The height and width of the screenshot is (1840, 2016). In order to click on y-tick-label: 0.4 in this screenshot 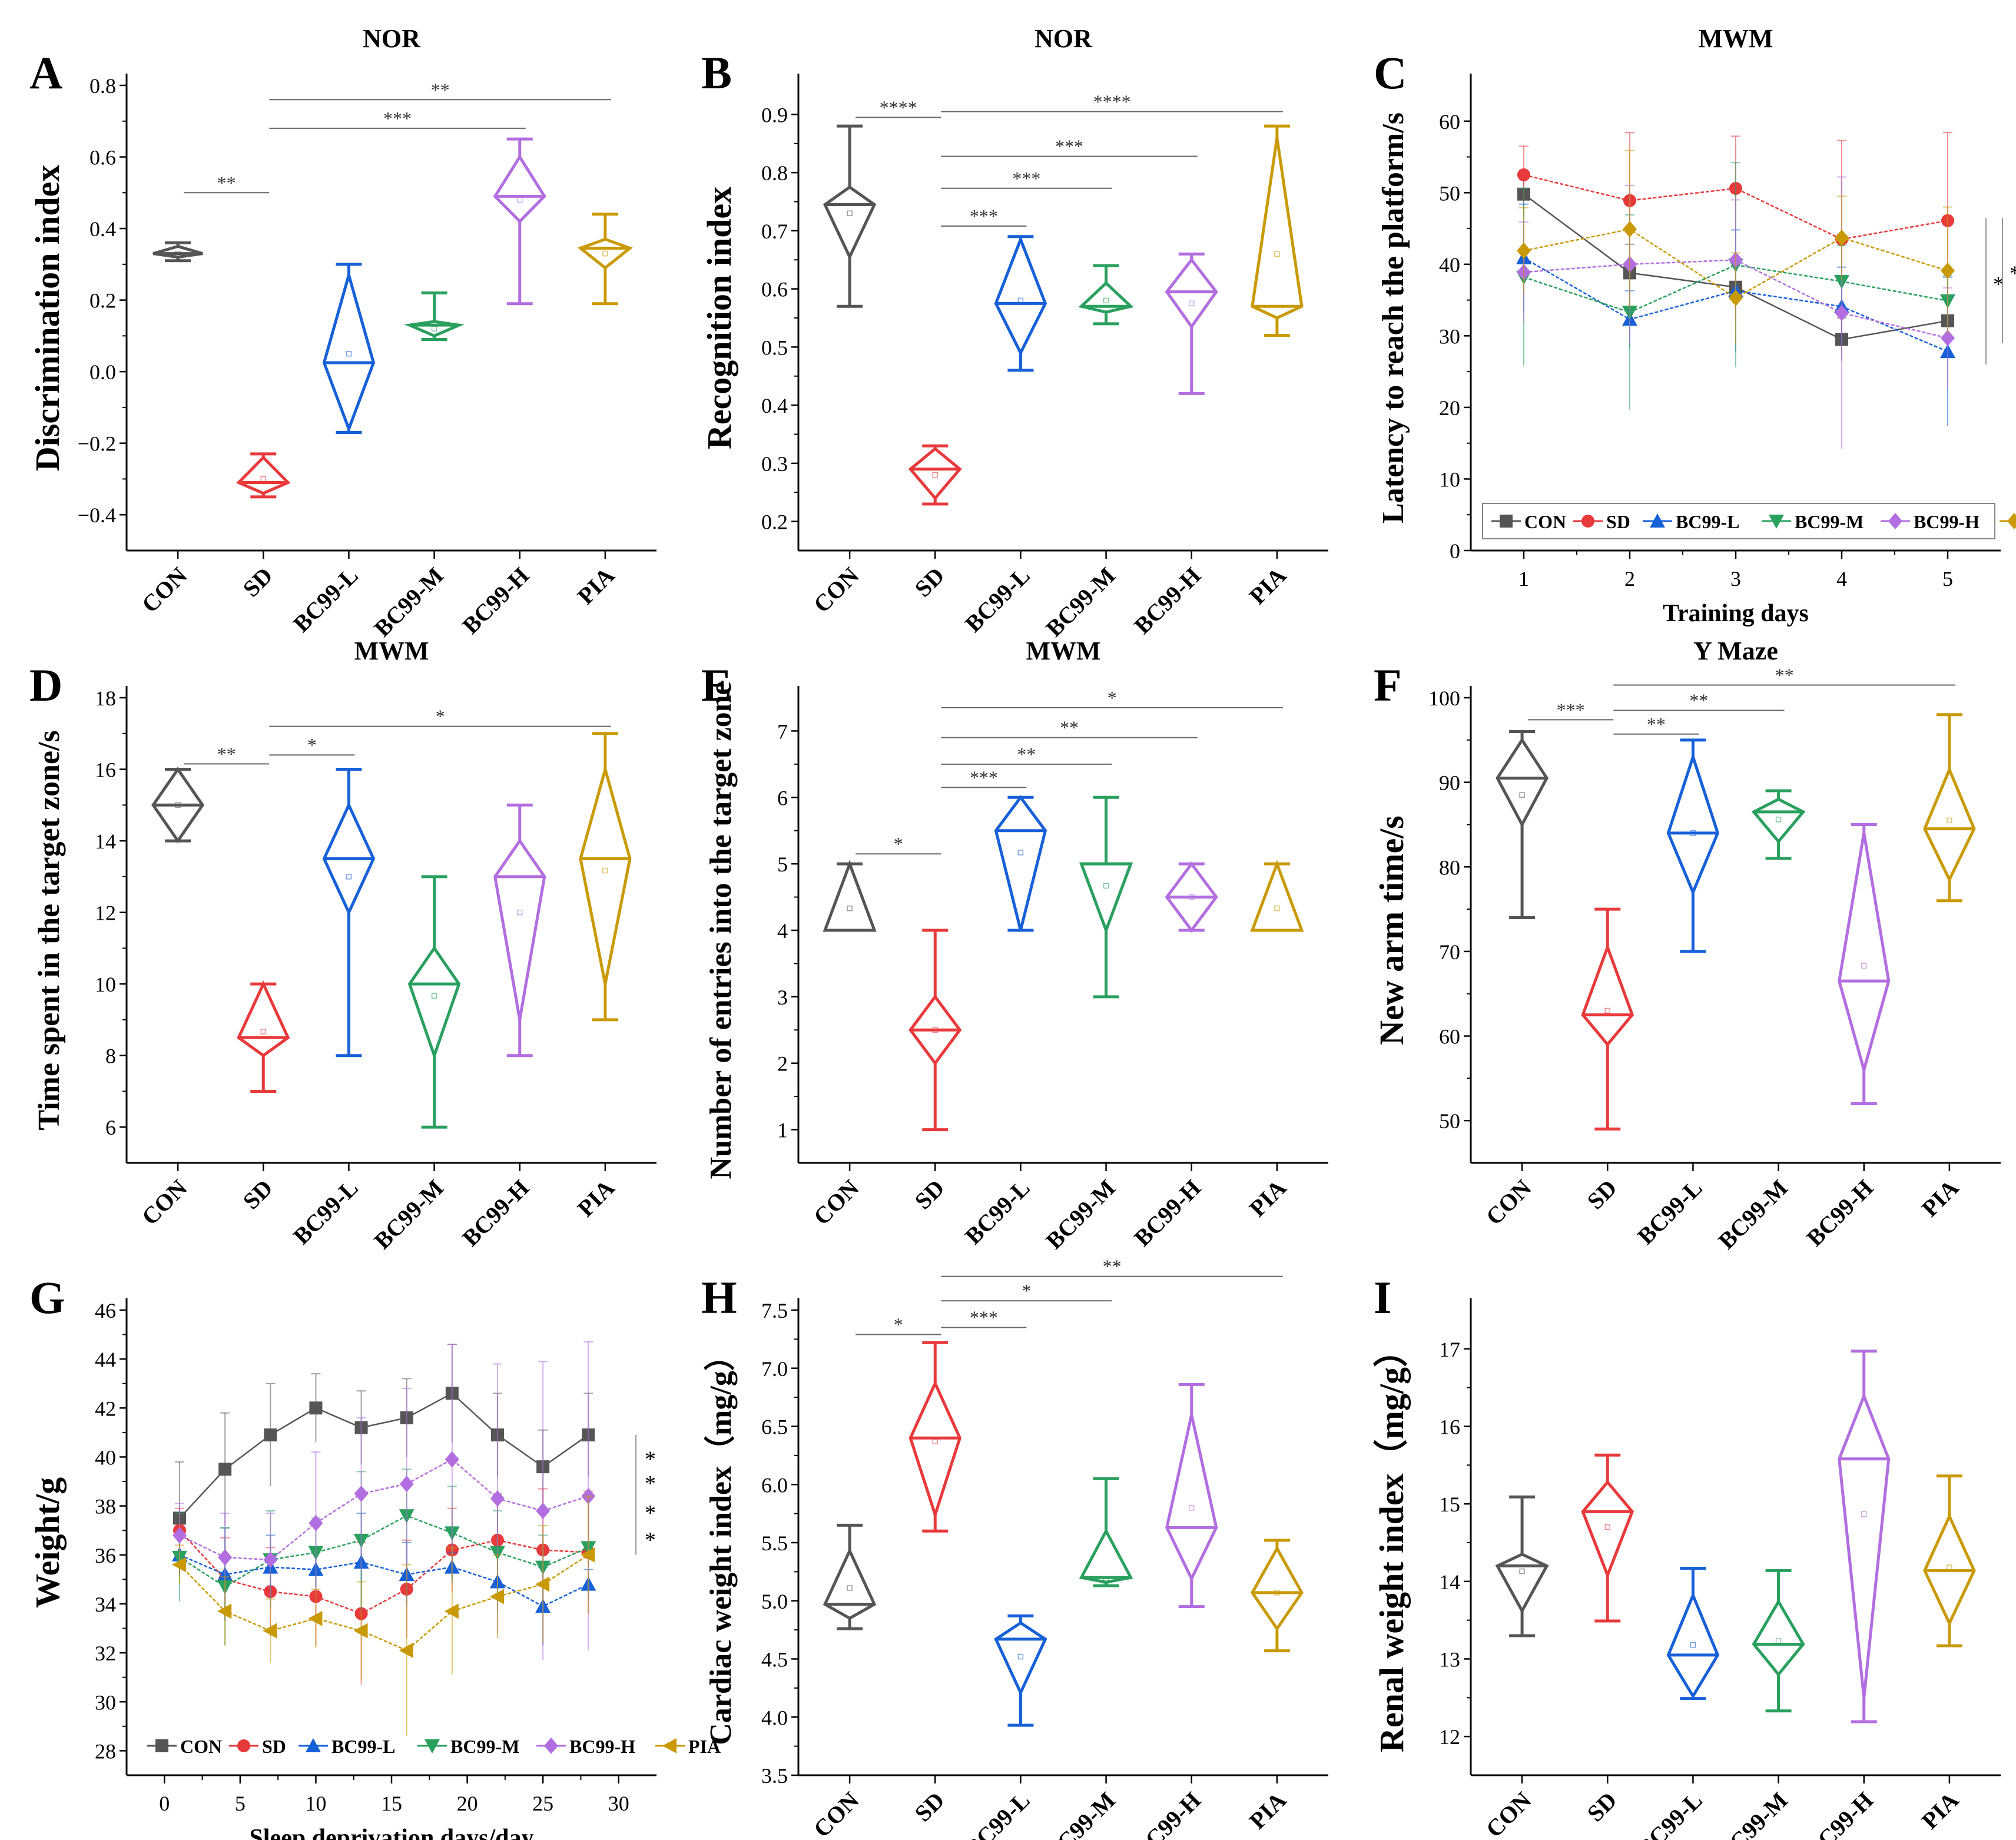, I will do `click(774, 406)`.